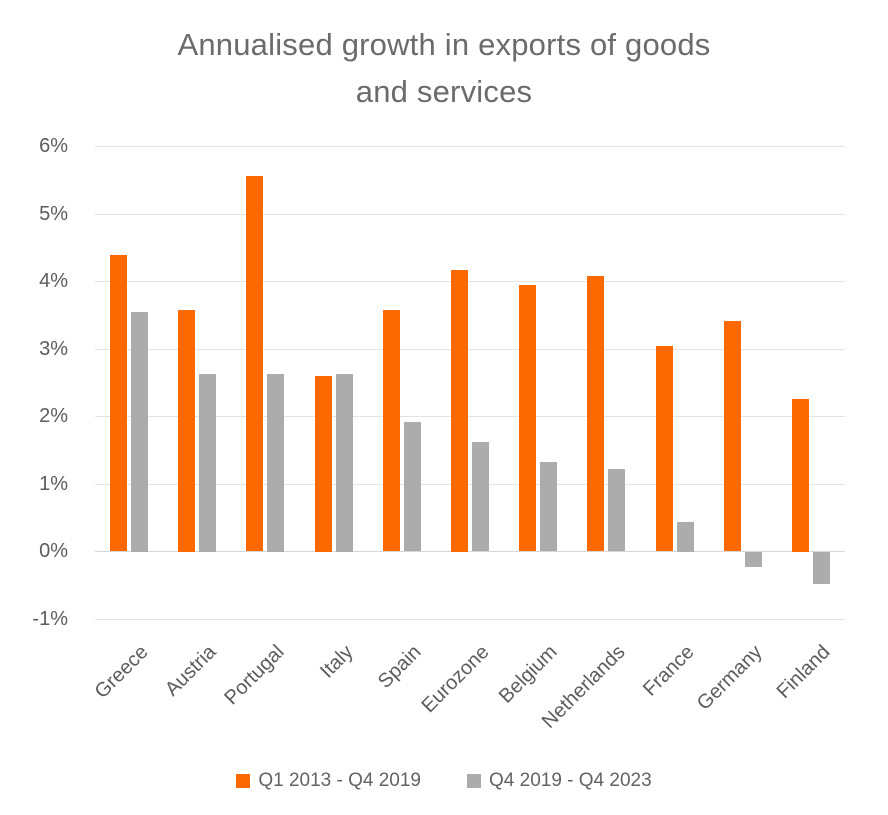 This screenshot has width=888, height=815. What do you see at coordinates (459, 411) in the screenshot?
I see `bar-eurozone-series1` at bounding box center [459, 411].